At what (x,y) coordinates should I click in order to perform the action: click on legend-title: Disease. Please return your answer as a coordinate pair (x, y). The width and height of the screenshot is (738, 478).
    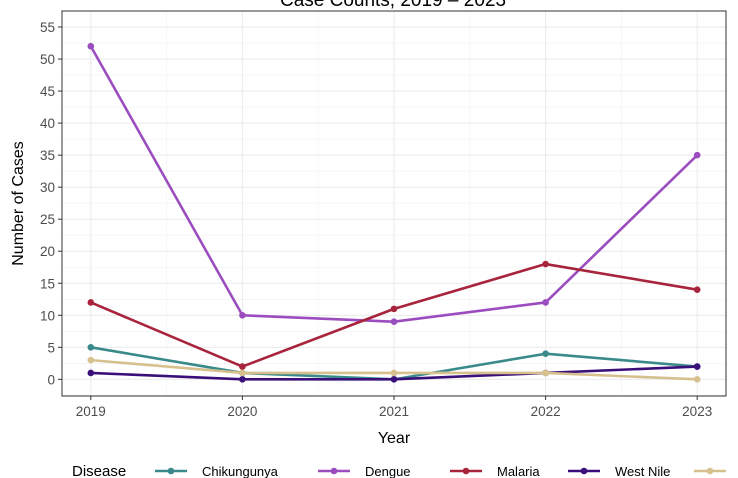
    Looking at the image, I should click on (99, 470).